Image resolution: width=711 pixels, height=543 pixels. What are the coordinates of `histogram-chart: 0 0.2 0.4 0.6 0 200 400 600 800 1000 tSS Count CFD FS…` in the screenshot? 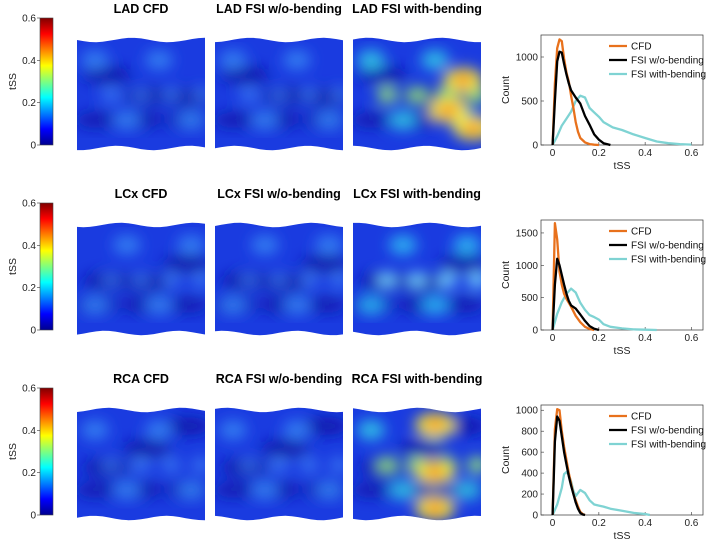 It's located at (603, 473).